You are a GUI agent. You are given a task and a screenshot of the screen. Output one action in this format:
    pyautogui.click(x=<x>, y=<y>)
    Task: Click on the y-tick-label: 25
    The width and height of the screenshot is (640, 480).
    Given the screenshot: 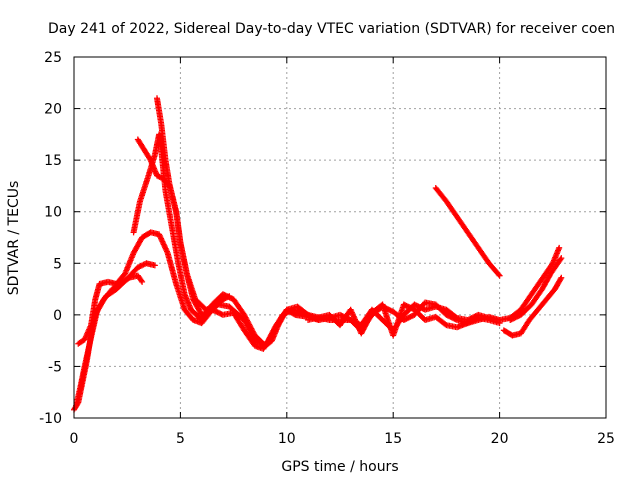 What is the action you would take?
    pyautogui.click(x=53, y=58)
    